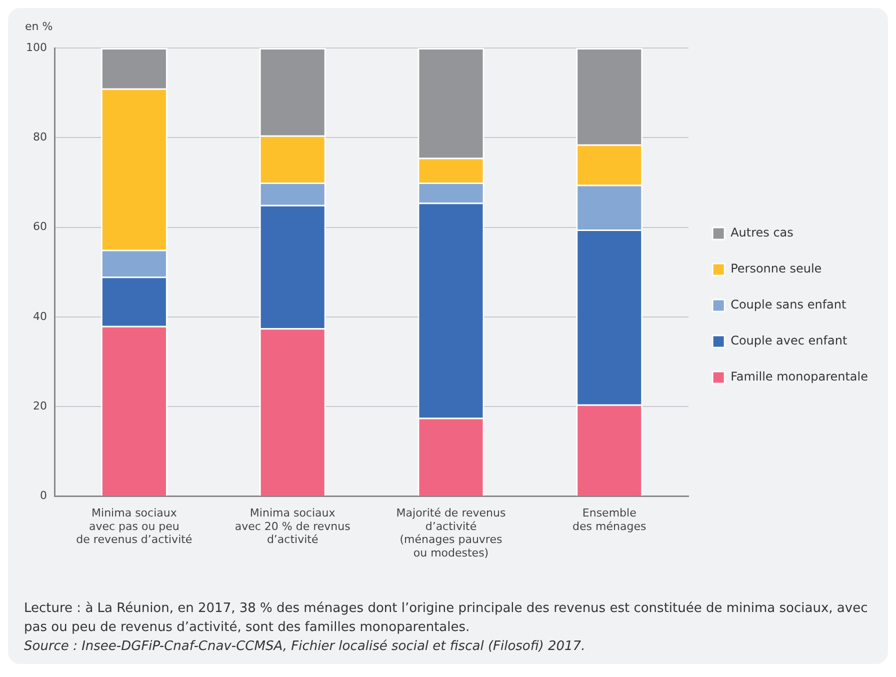 The image size is (896, 677). What do you see at coordinates (43, 495) in the screenshot?
I see `y-tick-label: 0` at bounding box center [43, 495].